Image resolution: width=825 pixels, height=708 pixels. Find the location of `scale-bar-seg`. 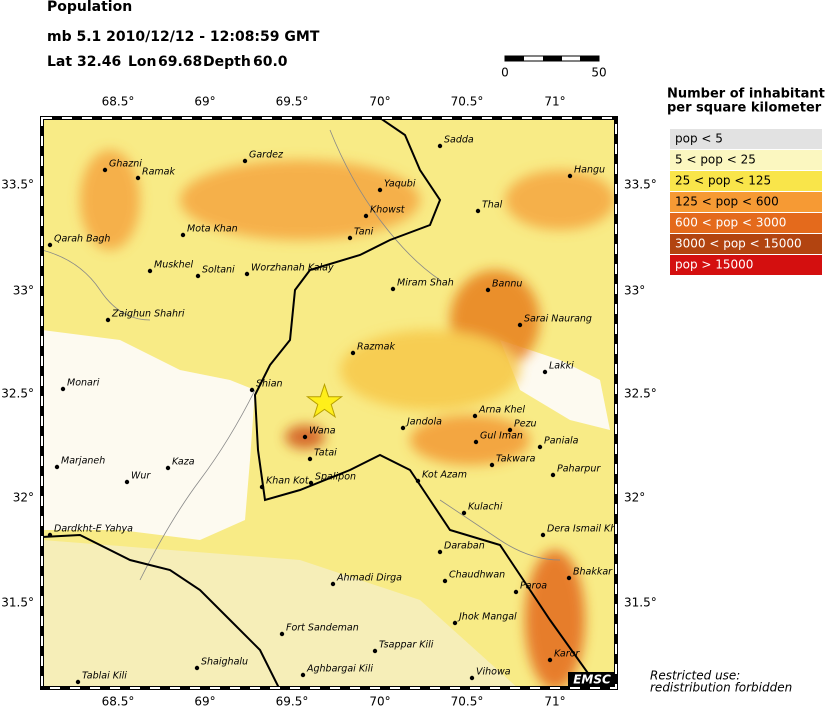

scale-bar-seg is located at coordinates (514, 58).